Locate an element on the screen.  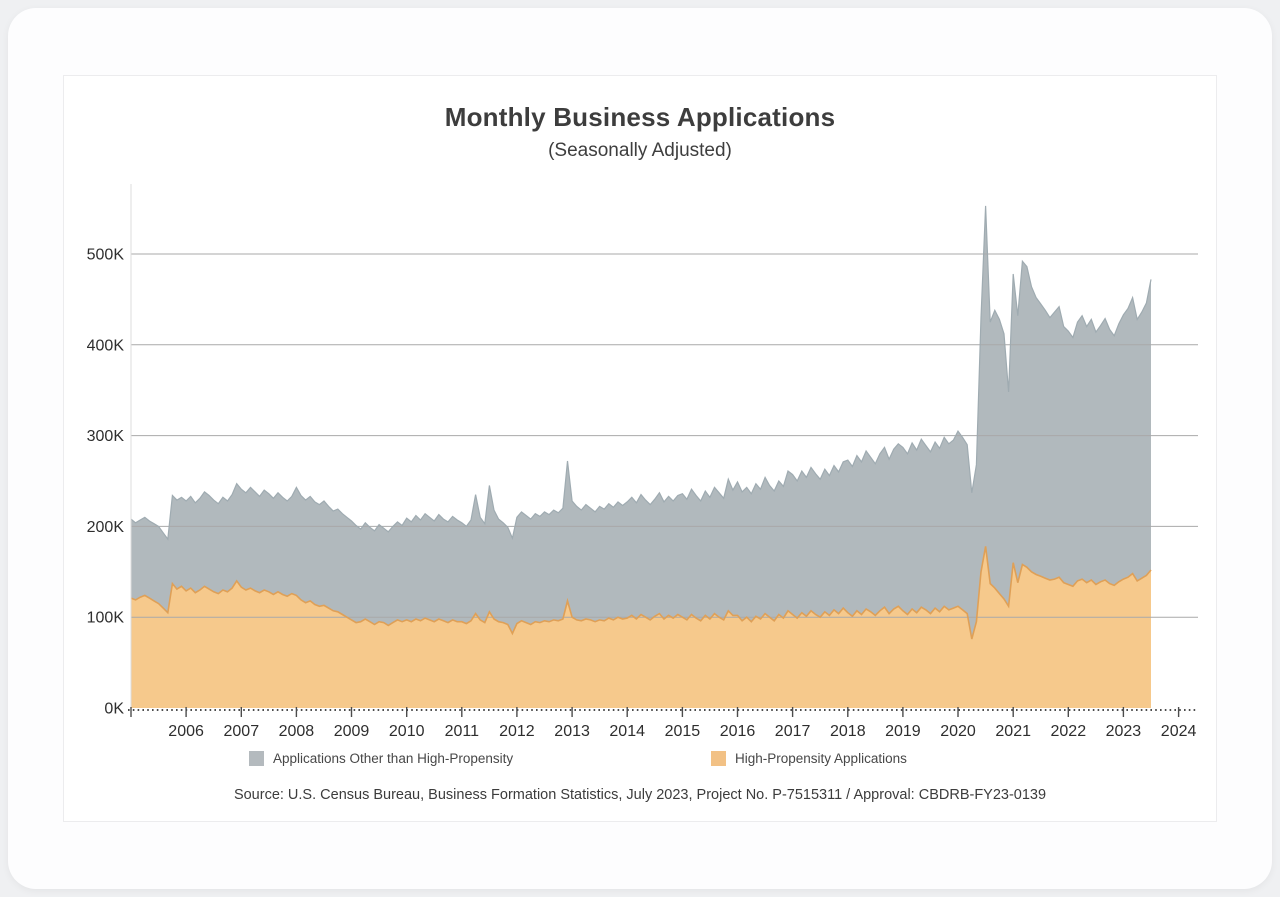
x-tick-label: 2018 is located at coordinates (848, 731).